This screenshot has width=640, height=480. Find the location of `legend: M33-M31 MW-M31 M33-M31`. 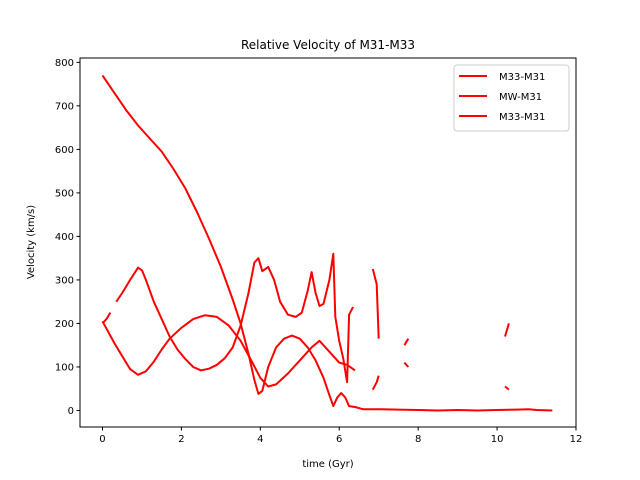

legend: M33-M31 MW-M31 M33-M31 is located at coordinates (511, 98).